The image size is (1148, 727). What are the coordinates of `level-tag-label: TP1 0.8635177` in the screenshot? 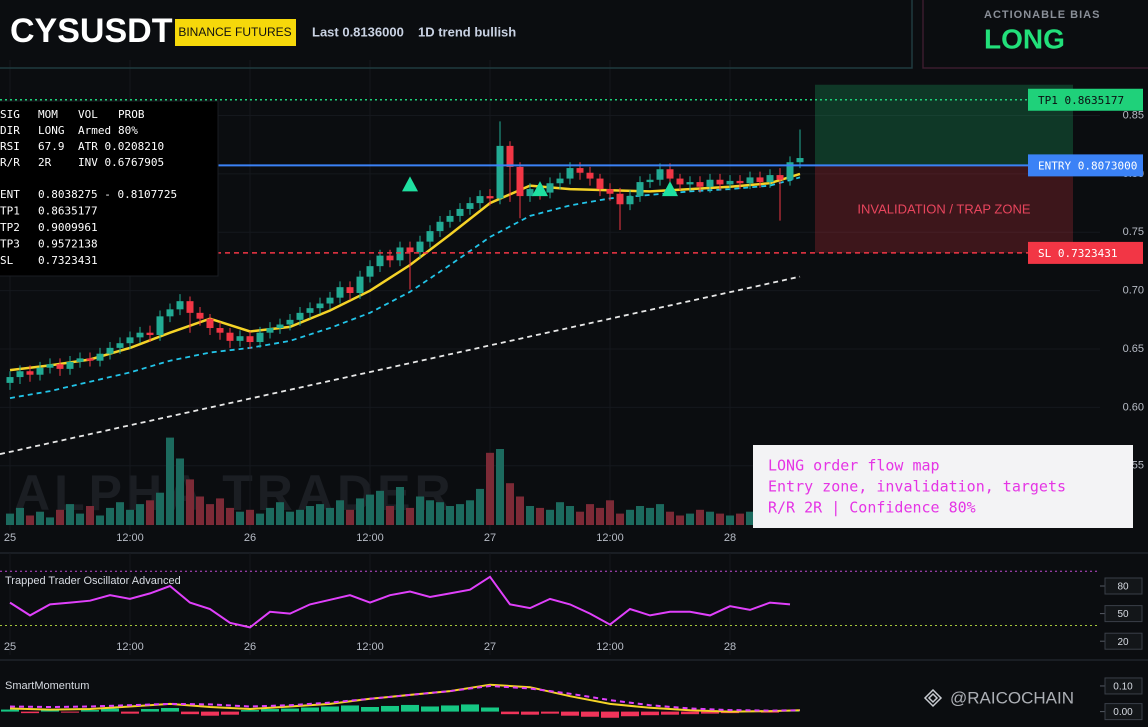 It's located at (1081, 100).